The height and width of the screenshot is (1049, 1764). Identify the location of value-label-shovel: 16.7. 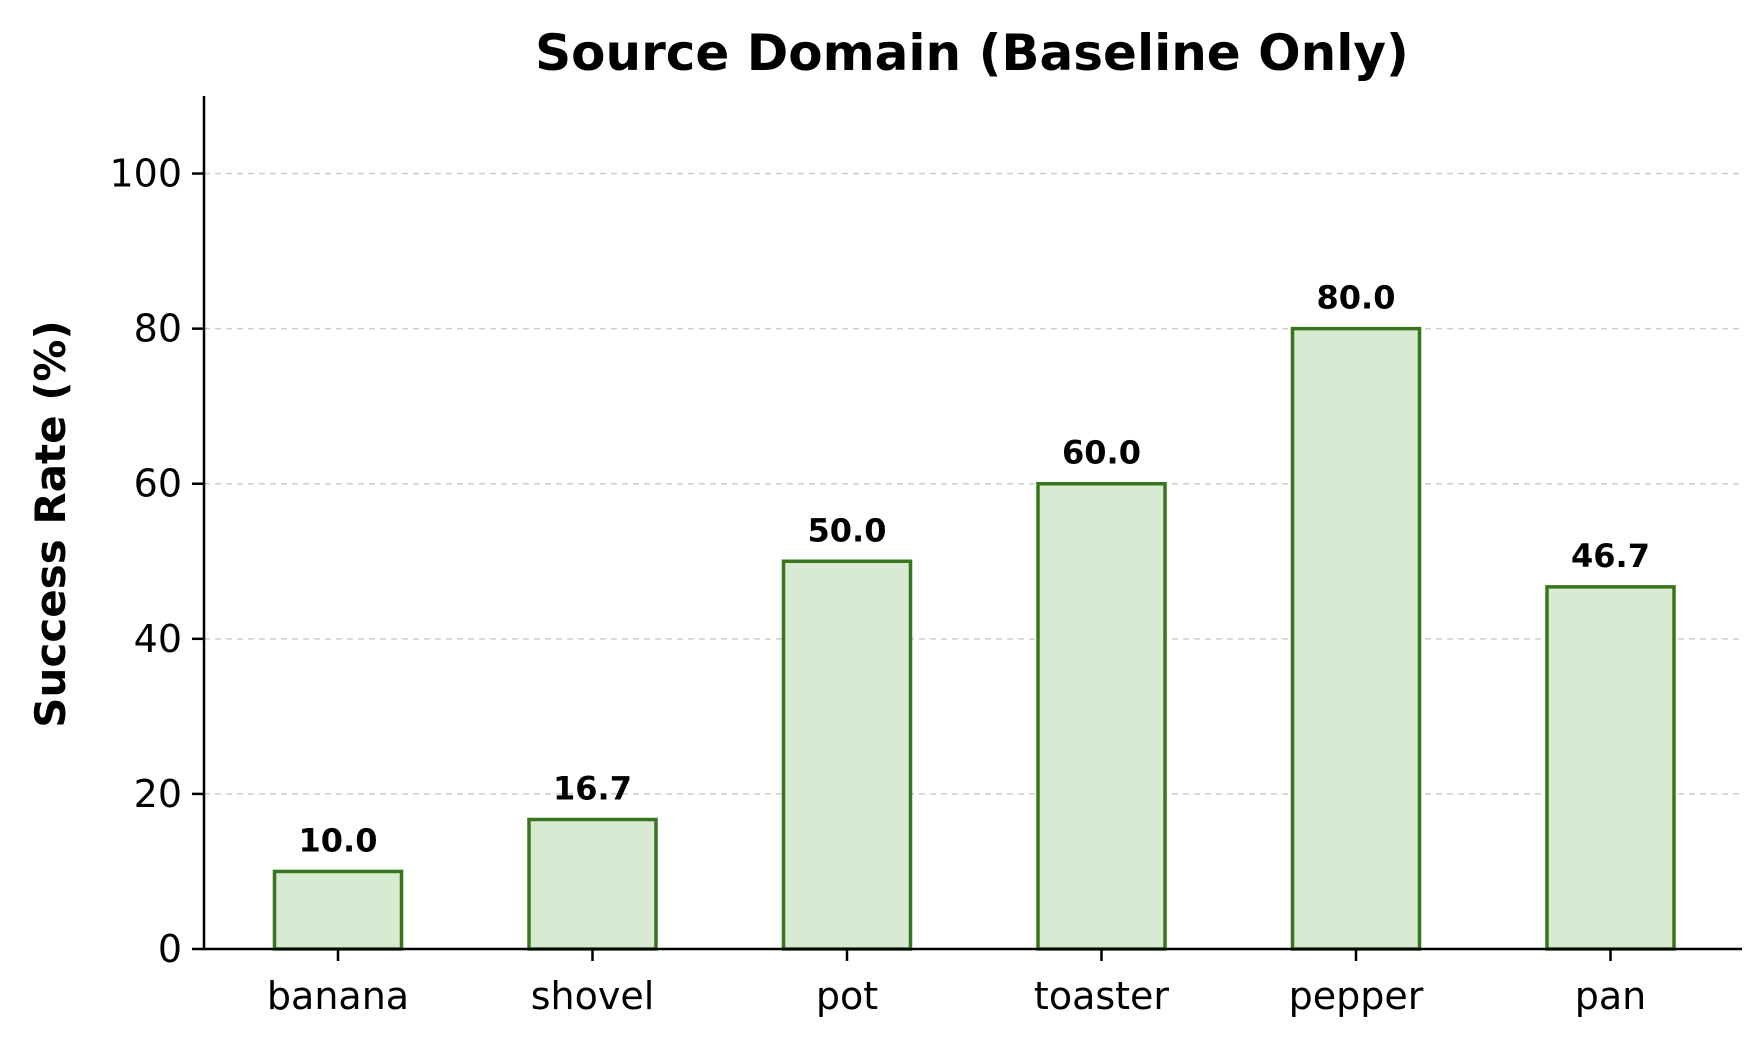
(592, 788).